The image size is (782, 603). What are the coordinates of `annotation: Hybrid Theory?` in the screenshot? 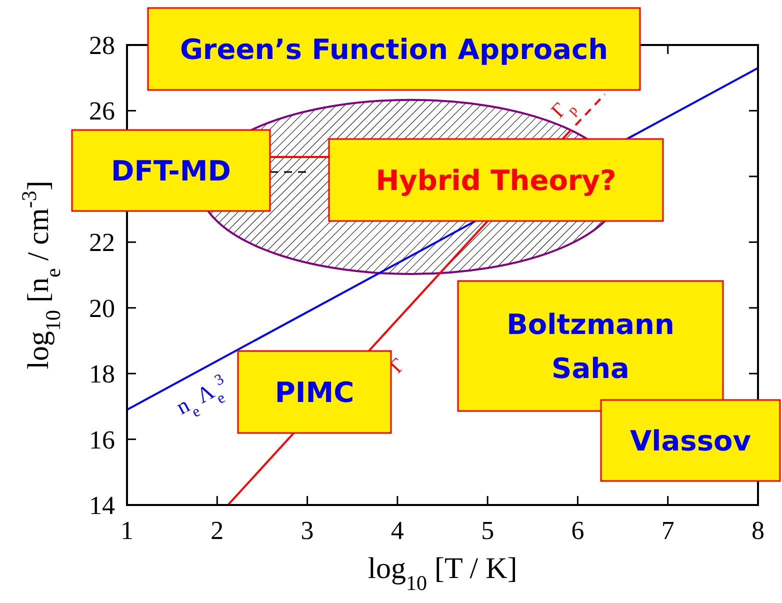 It's located at (496, 180).